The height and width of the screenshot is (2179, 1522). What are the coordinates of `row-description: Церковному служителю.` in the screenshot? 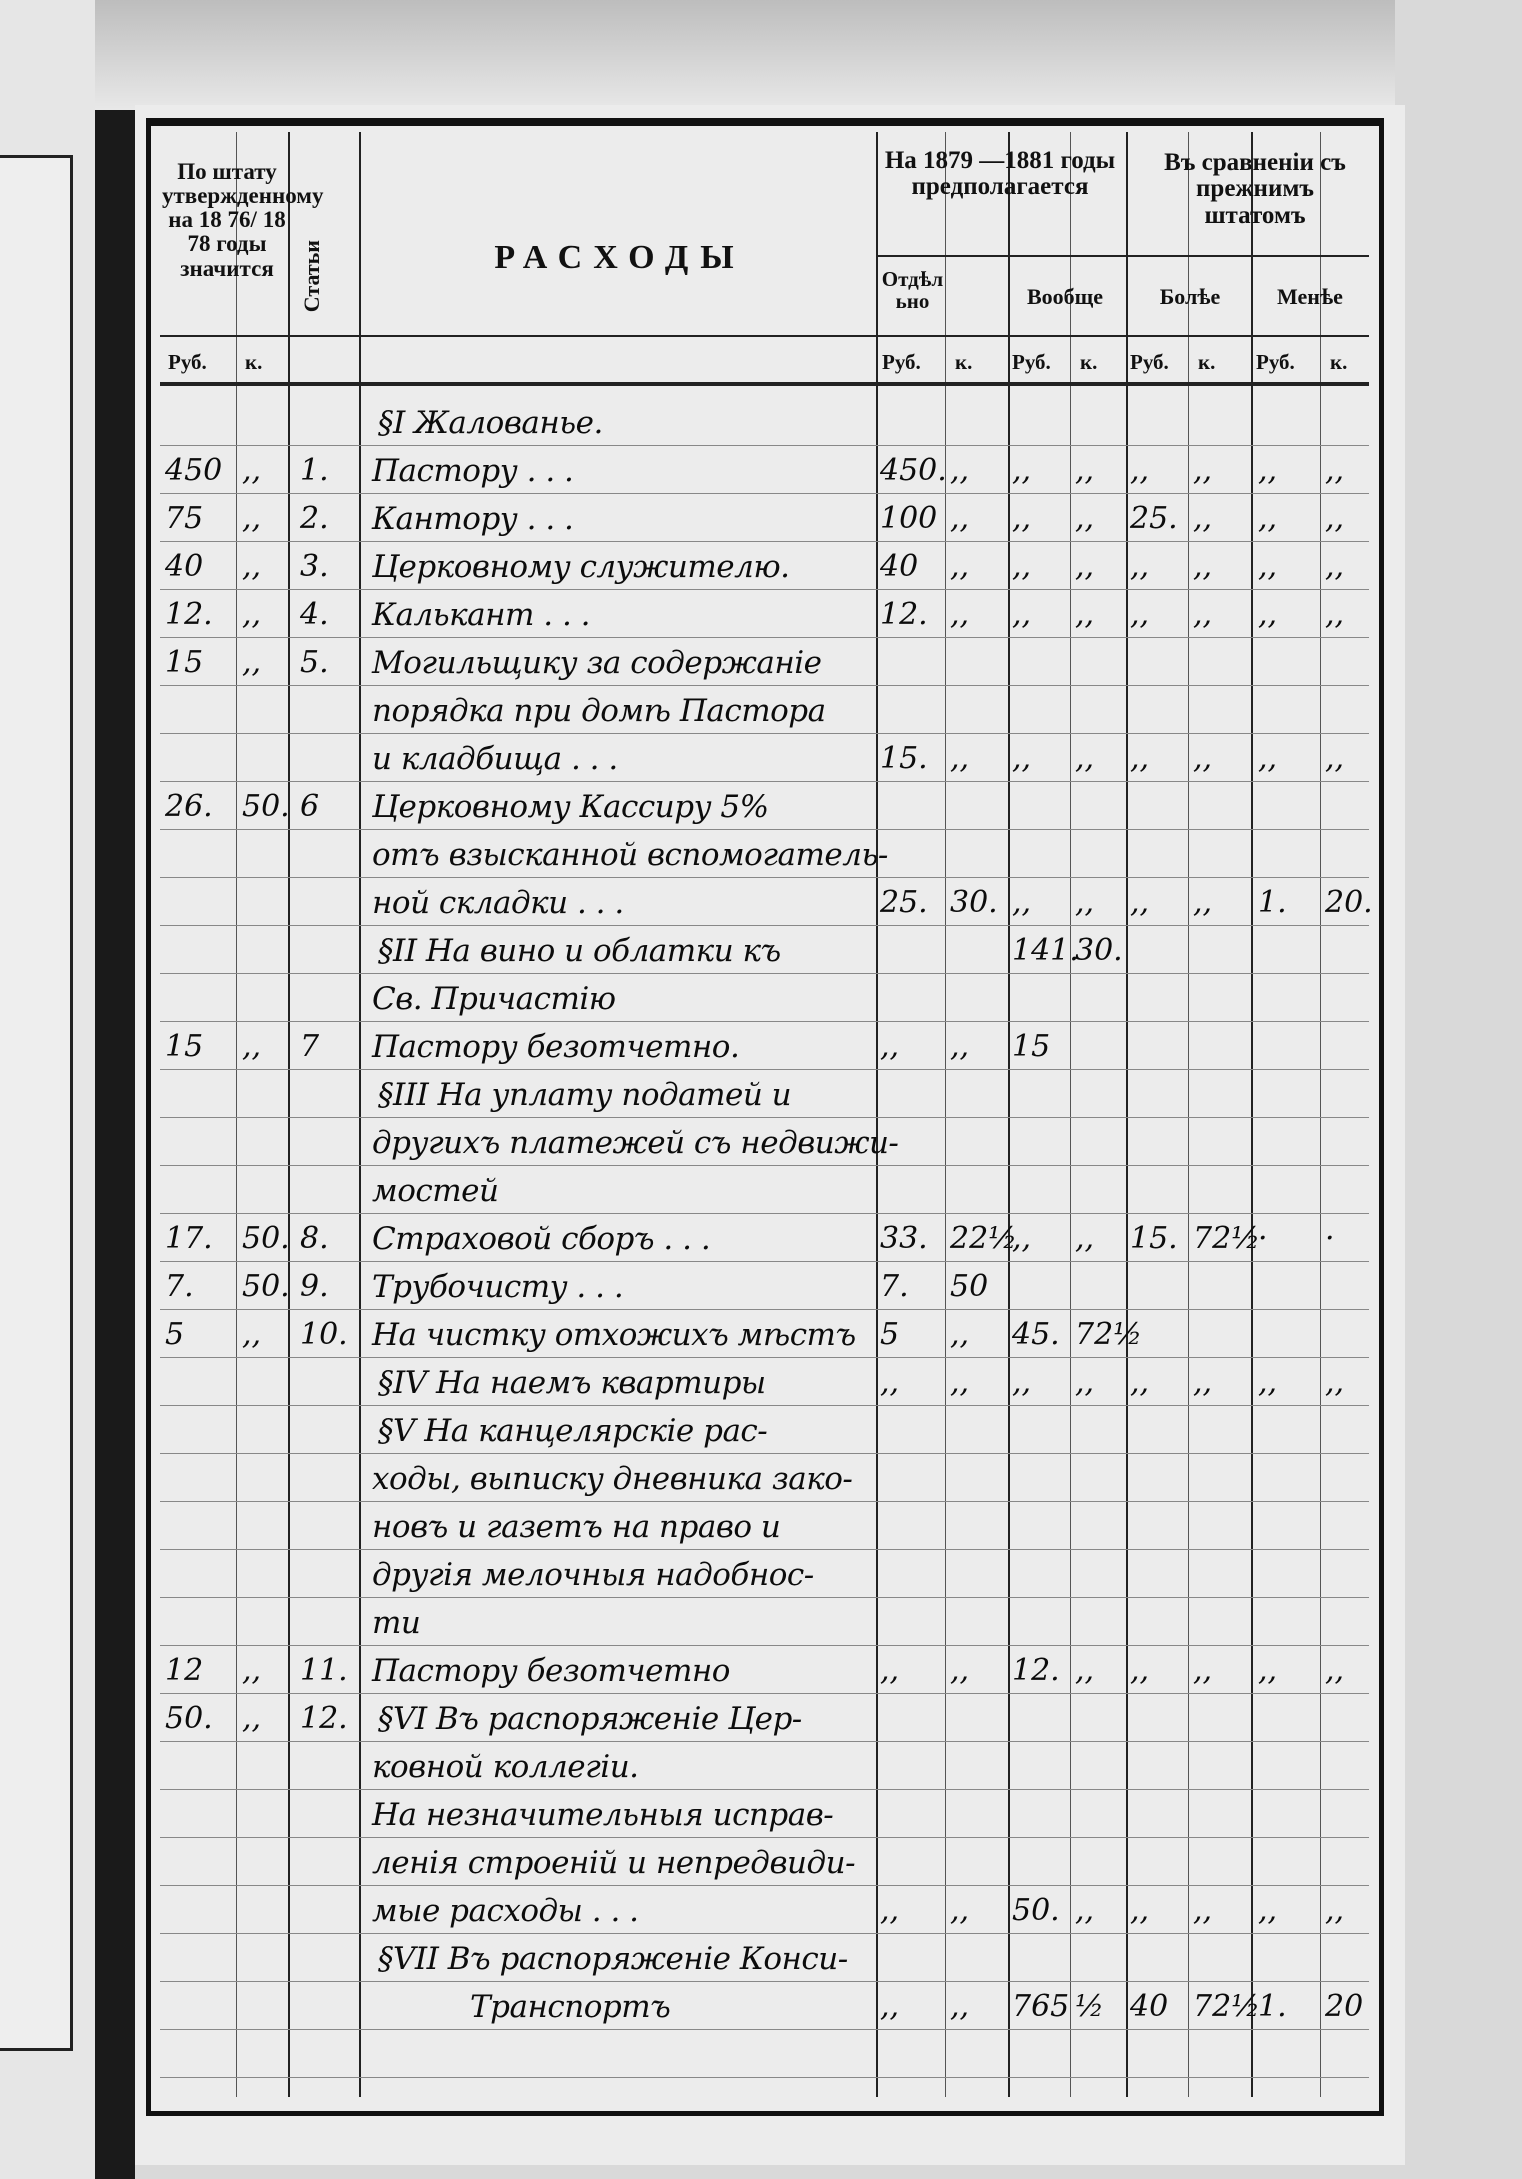 It's located at (581, 567).